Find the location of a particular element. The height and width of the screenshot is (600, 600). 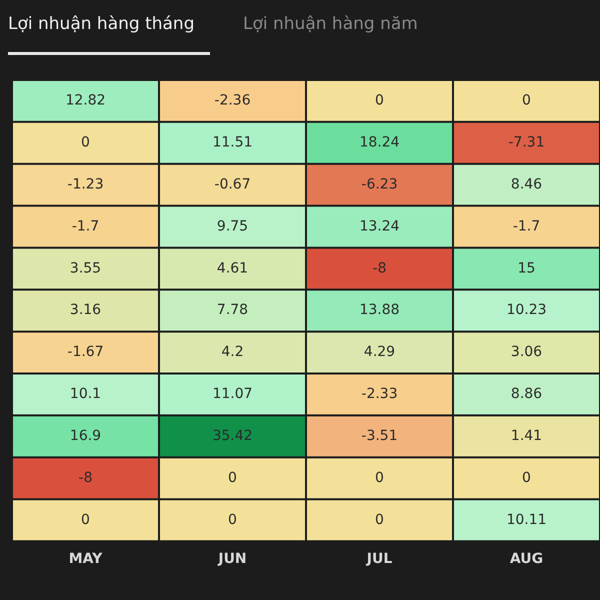

data-label: 3.16 is located at coordinates (86, 310).